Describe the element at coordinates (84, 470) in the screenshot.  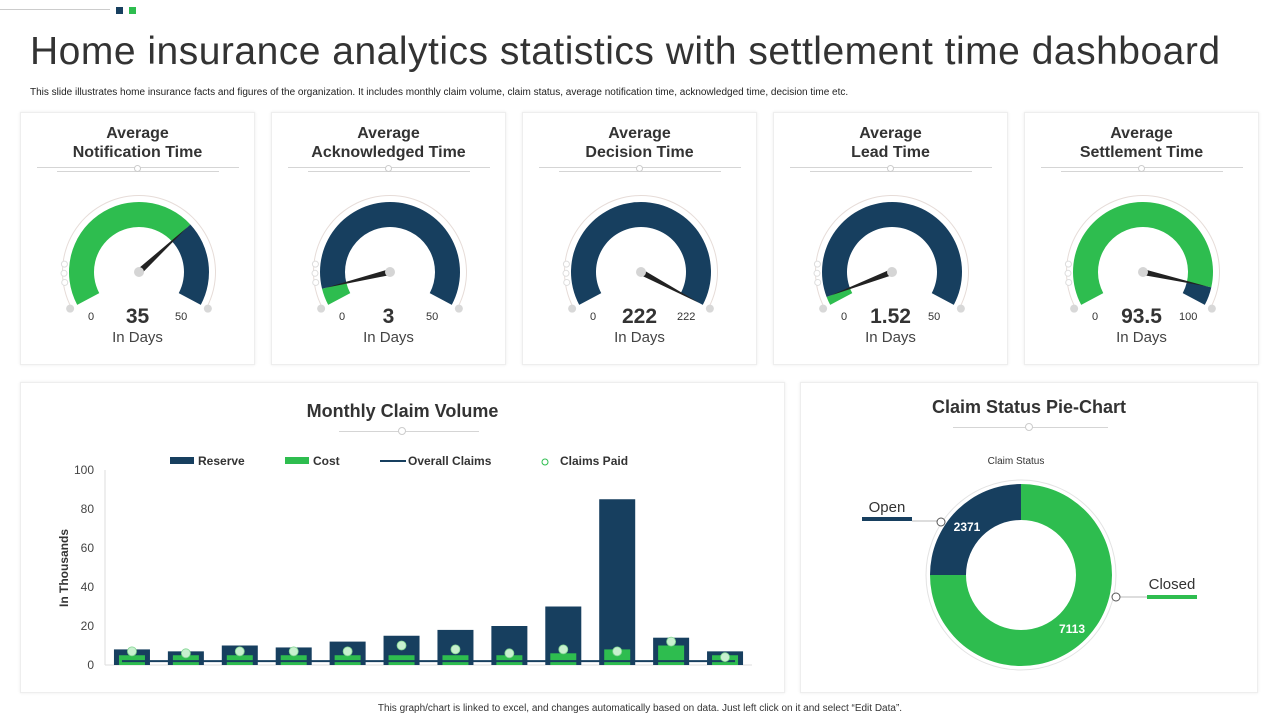
I see `y-tick-label: 100` at that location.